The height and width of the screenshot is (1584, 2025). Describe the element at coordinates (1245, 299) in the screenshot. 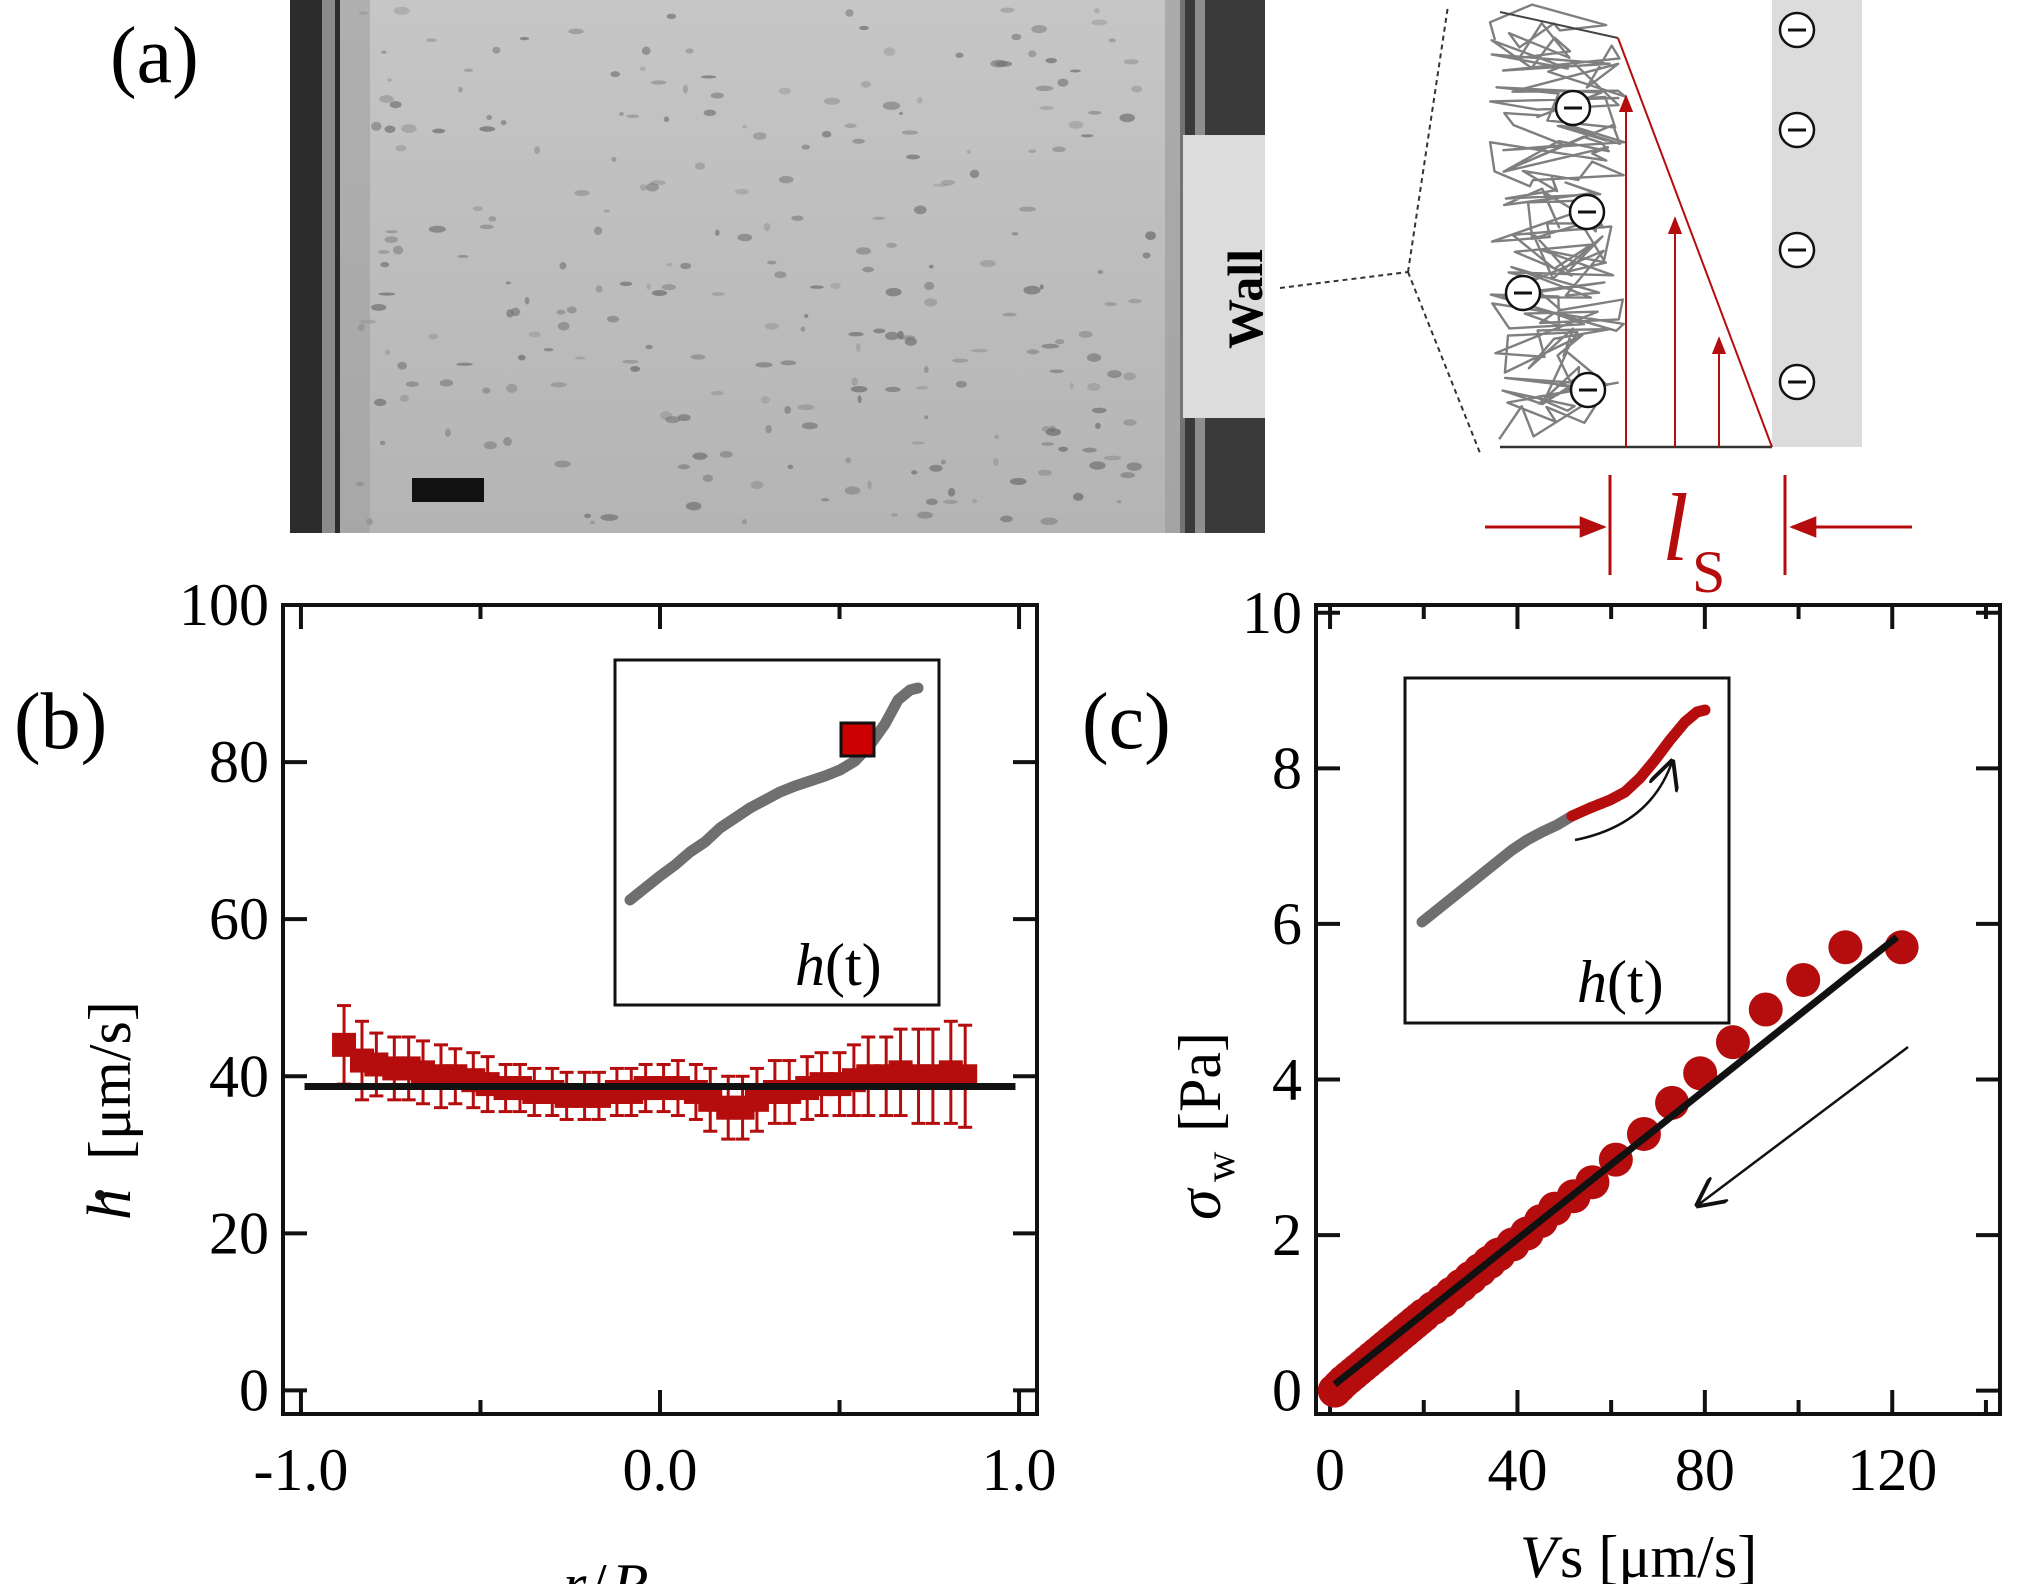

I see `wall-label: Wall` at that location.